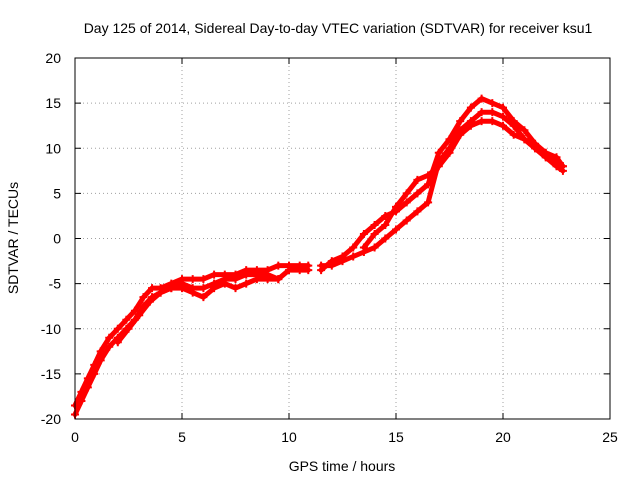  I want to click on x-tick-label: 20, so click(503, 437).